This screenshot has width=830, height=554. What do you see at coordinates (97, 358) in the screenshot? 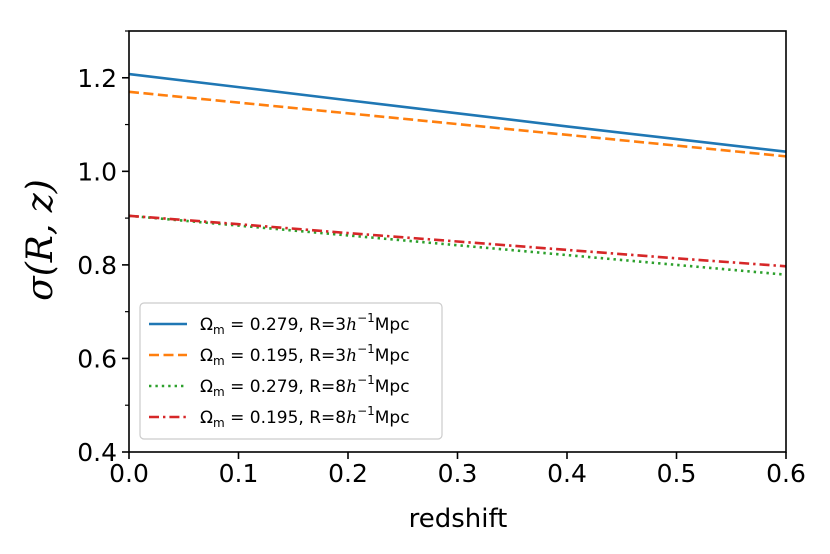
I see `y-tick-label: 0.6` at bounding box center [97, 358].